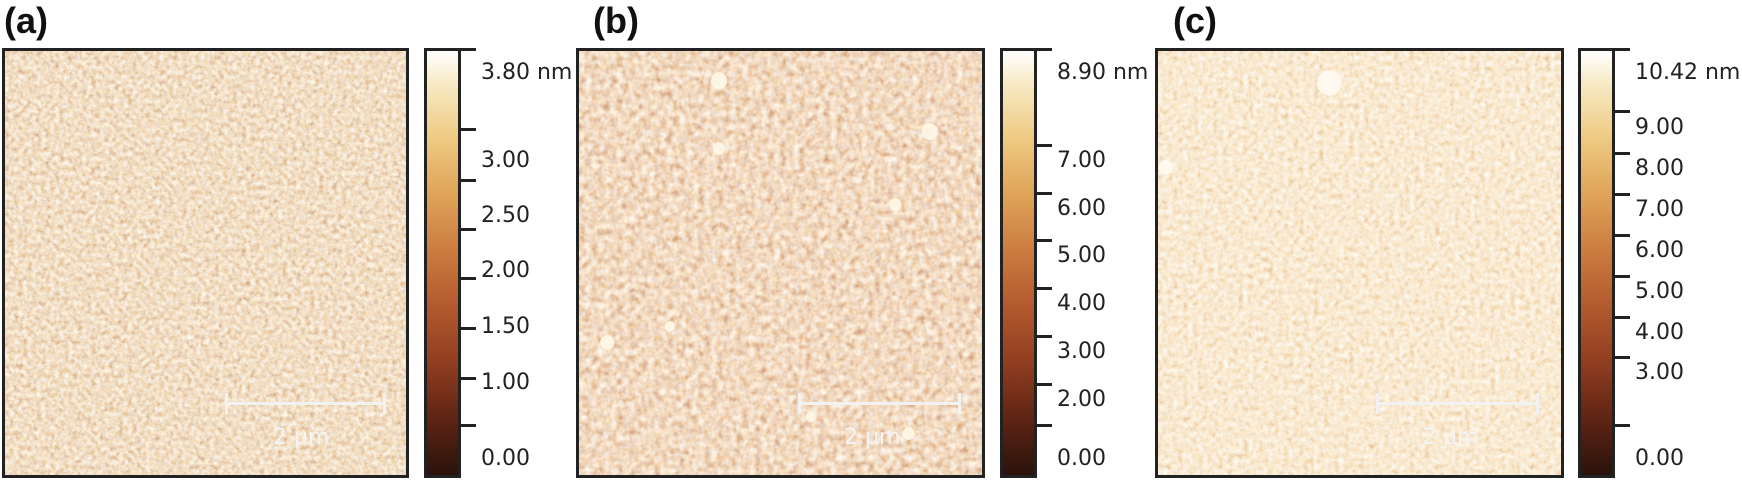 Image resolution: width=1742 pixels, height=480 pixels. What do you see at coordinates (1450, 437) in the screenshot?
I see `scale-bar-label-c: 2 µm` at bounding box center [1450, 437].